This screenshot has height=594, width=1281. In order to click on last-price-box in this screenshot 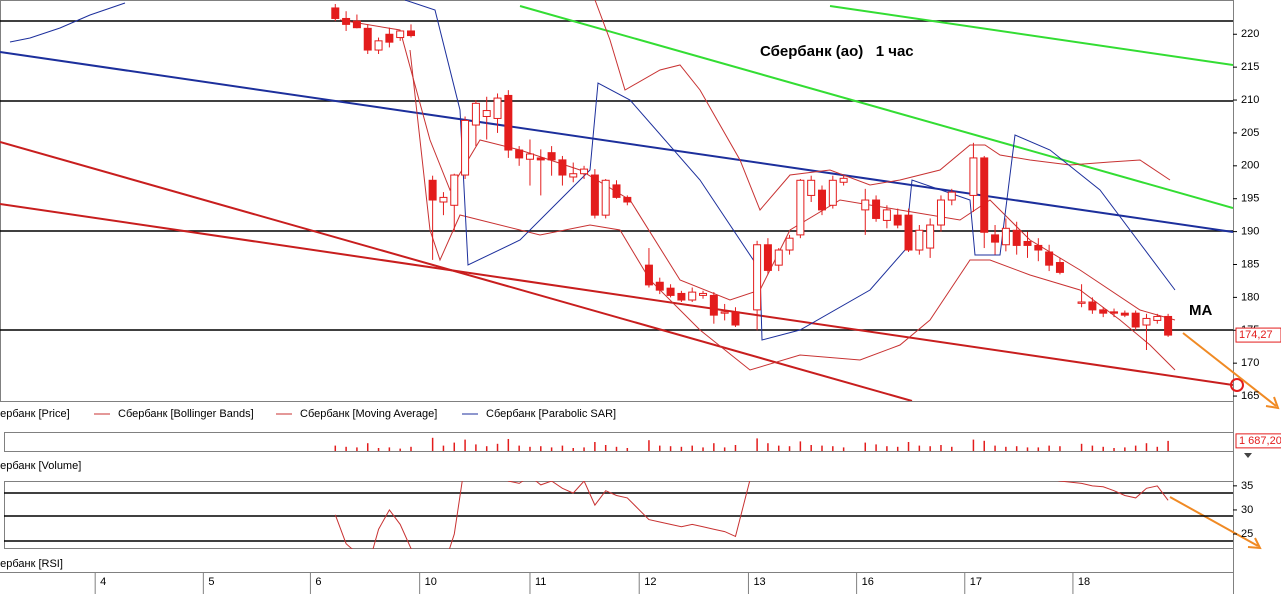, I will do `click(1258, 335)`.